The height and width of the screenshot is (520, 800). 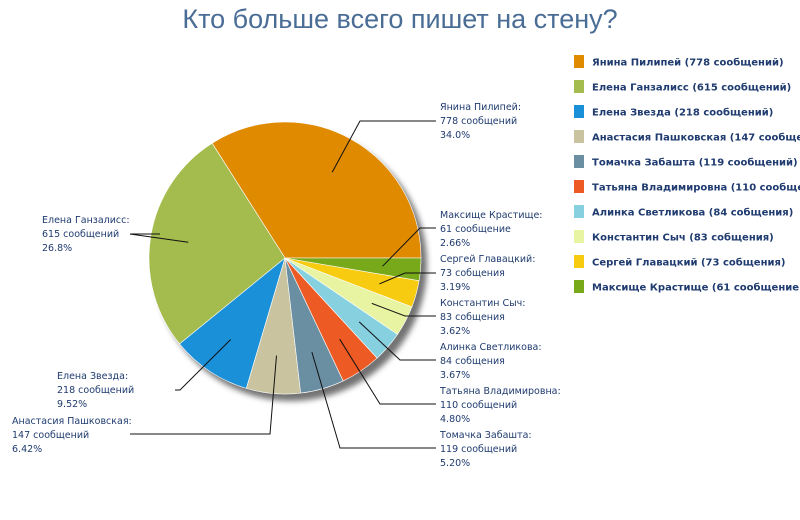 I want to click on callout-percent-2: 26.8%, so click(x=57, y=248).